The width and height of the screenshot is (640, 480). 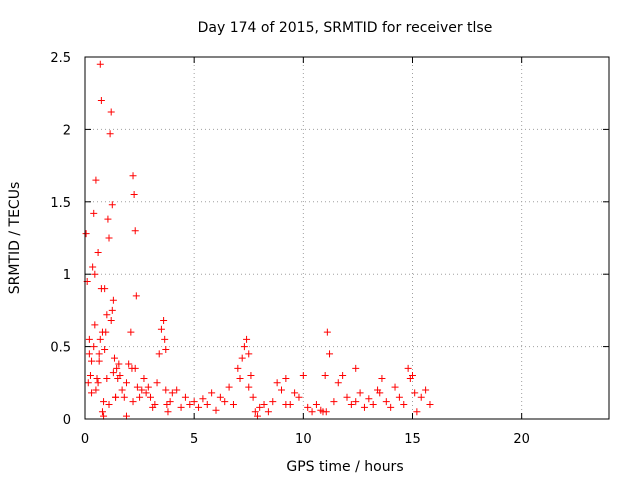 What do you see at coordinates (15, 238) in the screenshot?
I see `y-axis-title: SRMTID / TECUs` at bounding box center [15, 238].